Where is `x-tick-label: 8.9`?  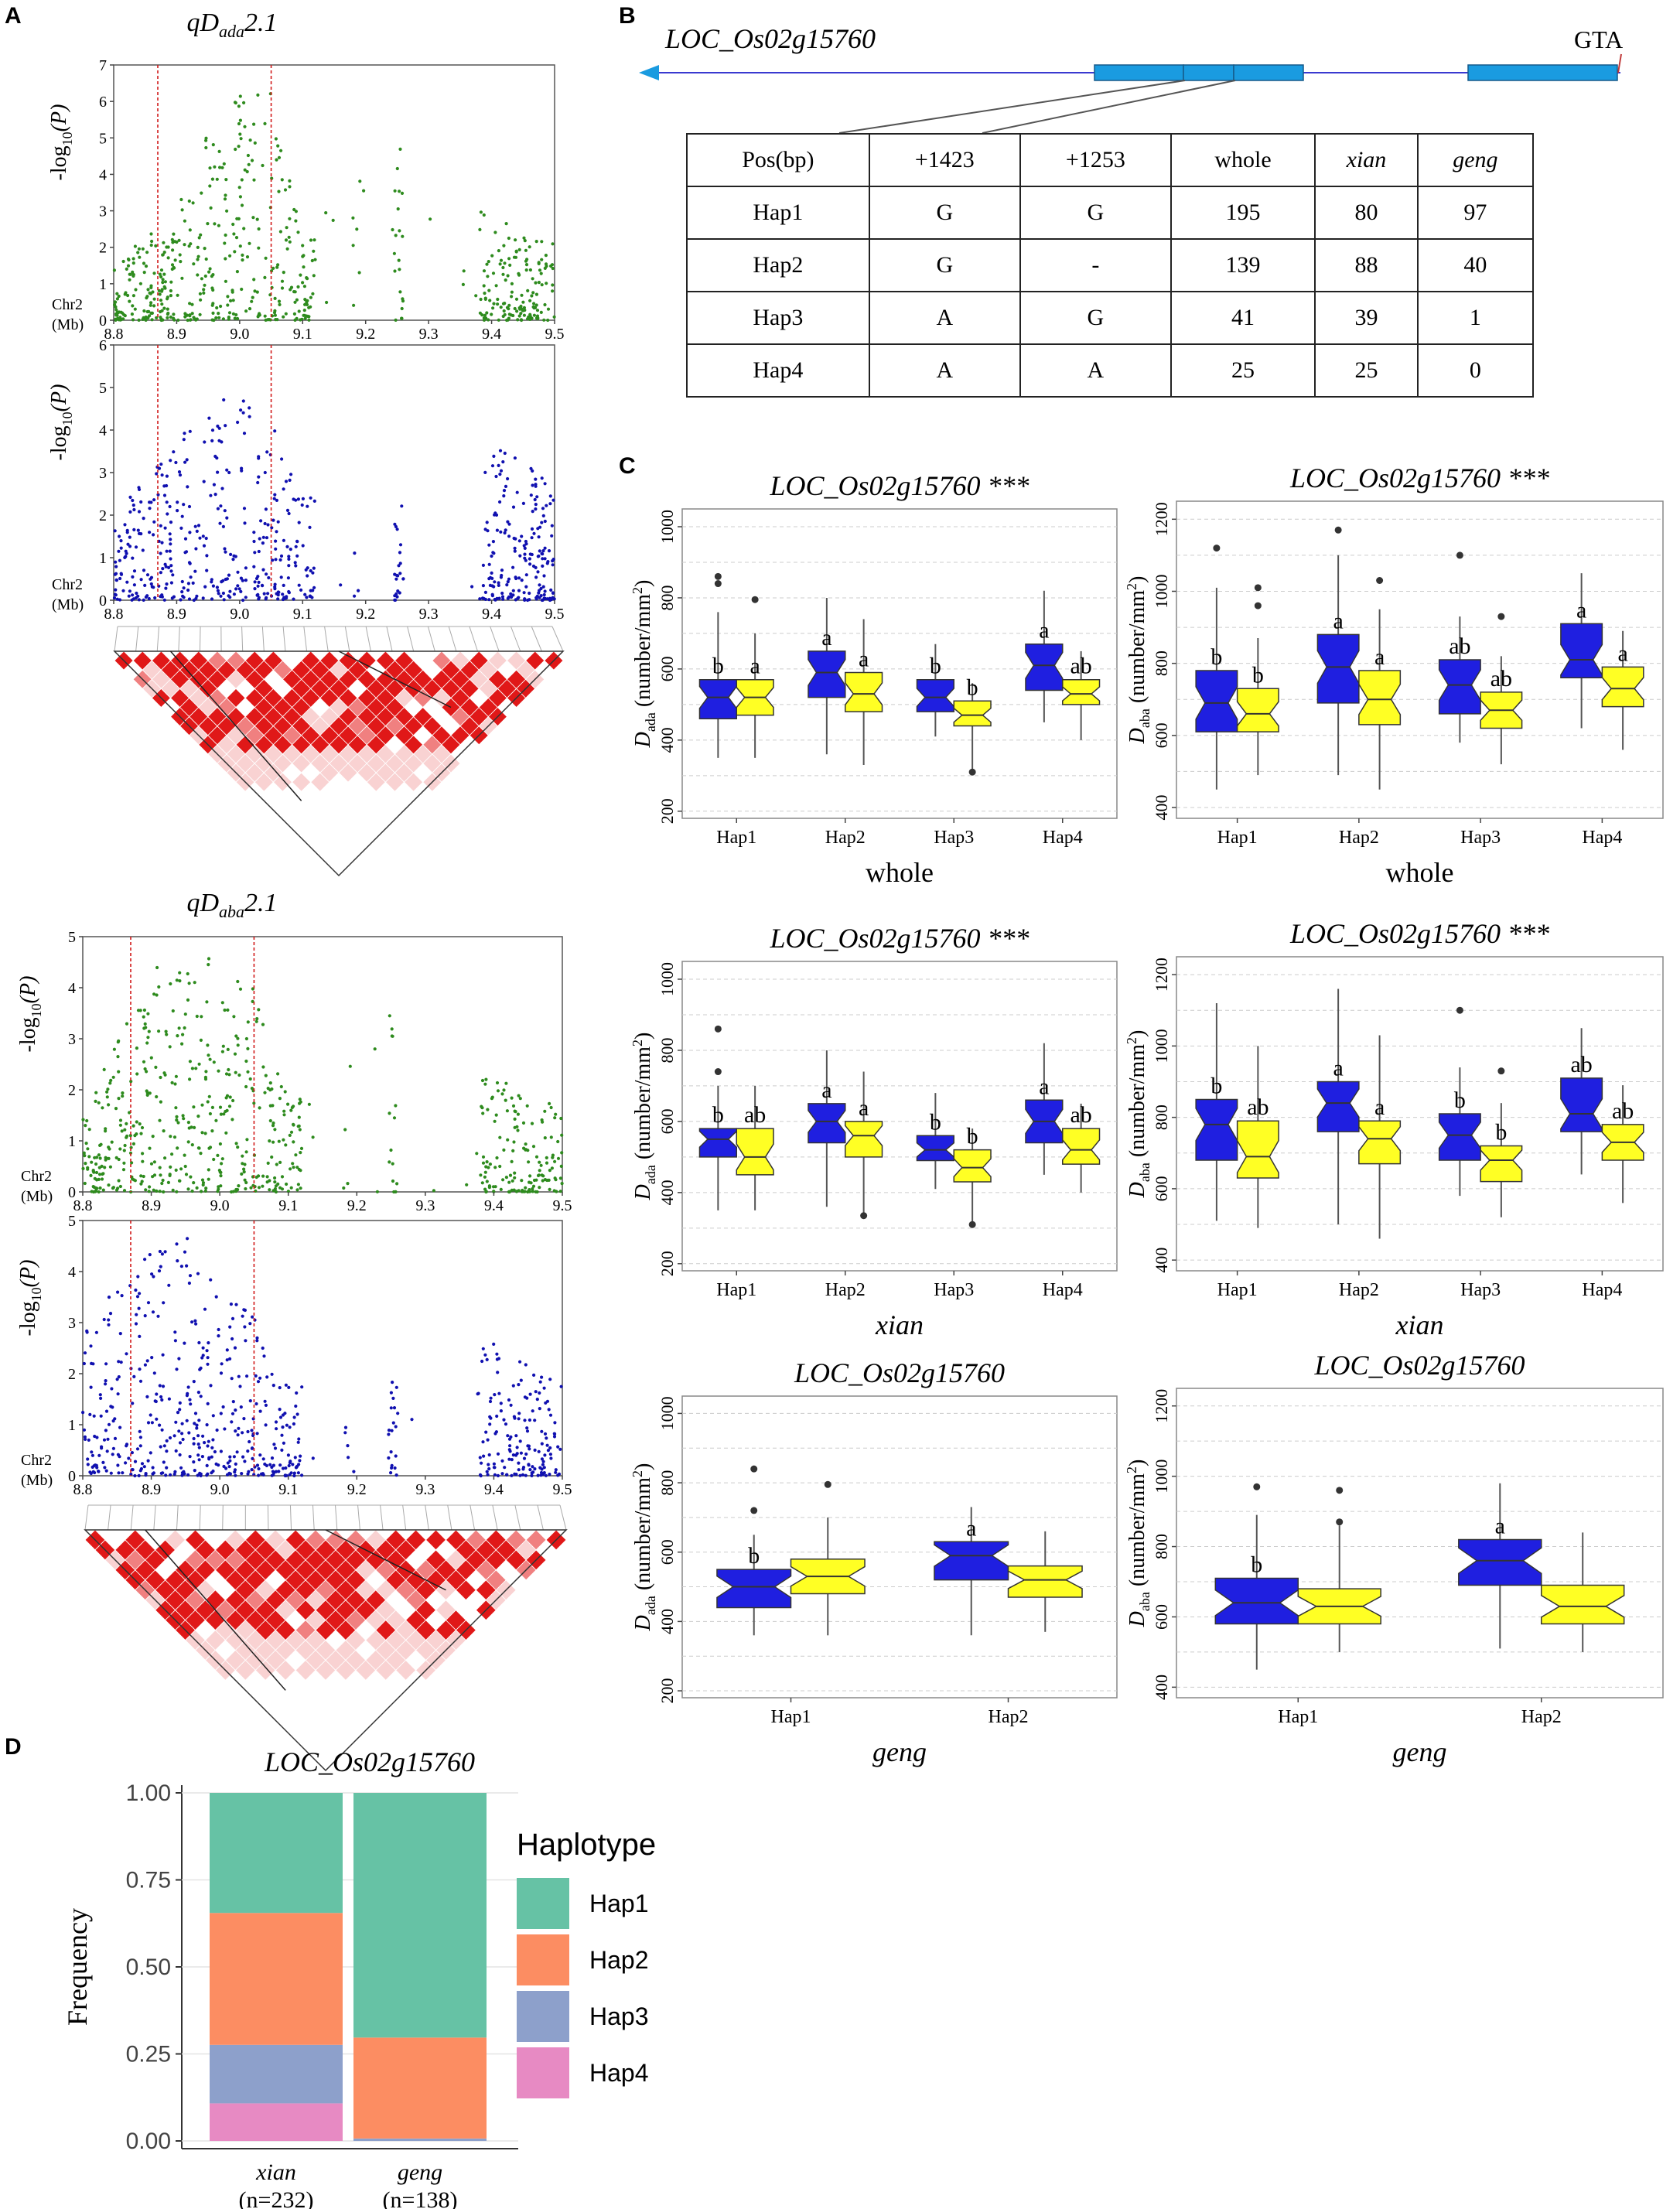 x-tick-label: 8.9 is located at coordinates (176, 335).